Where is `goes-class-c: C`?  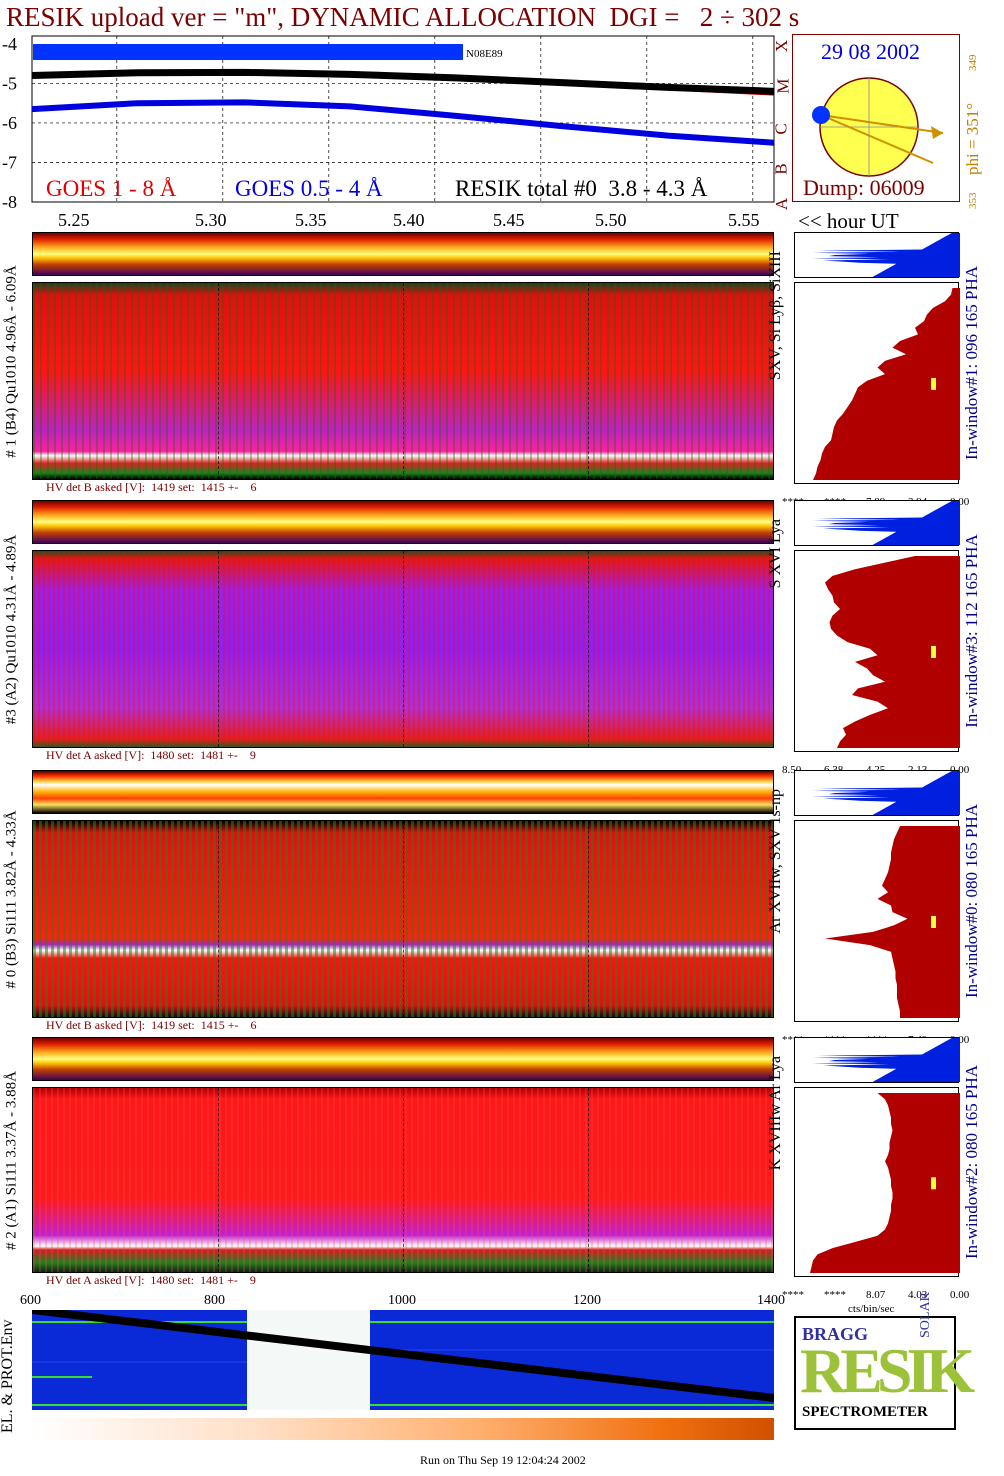 goes-class-c: C is located at coordinates (781, 129).